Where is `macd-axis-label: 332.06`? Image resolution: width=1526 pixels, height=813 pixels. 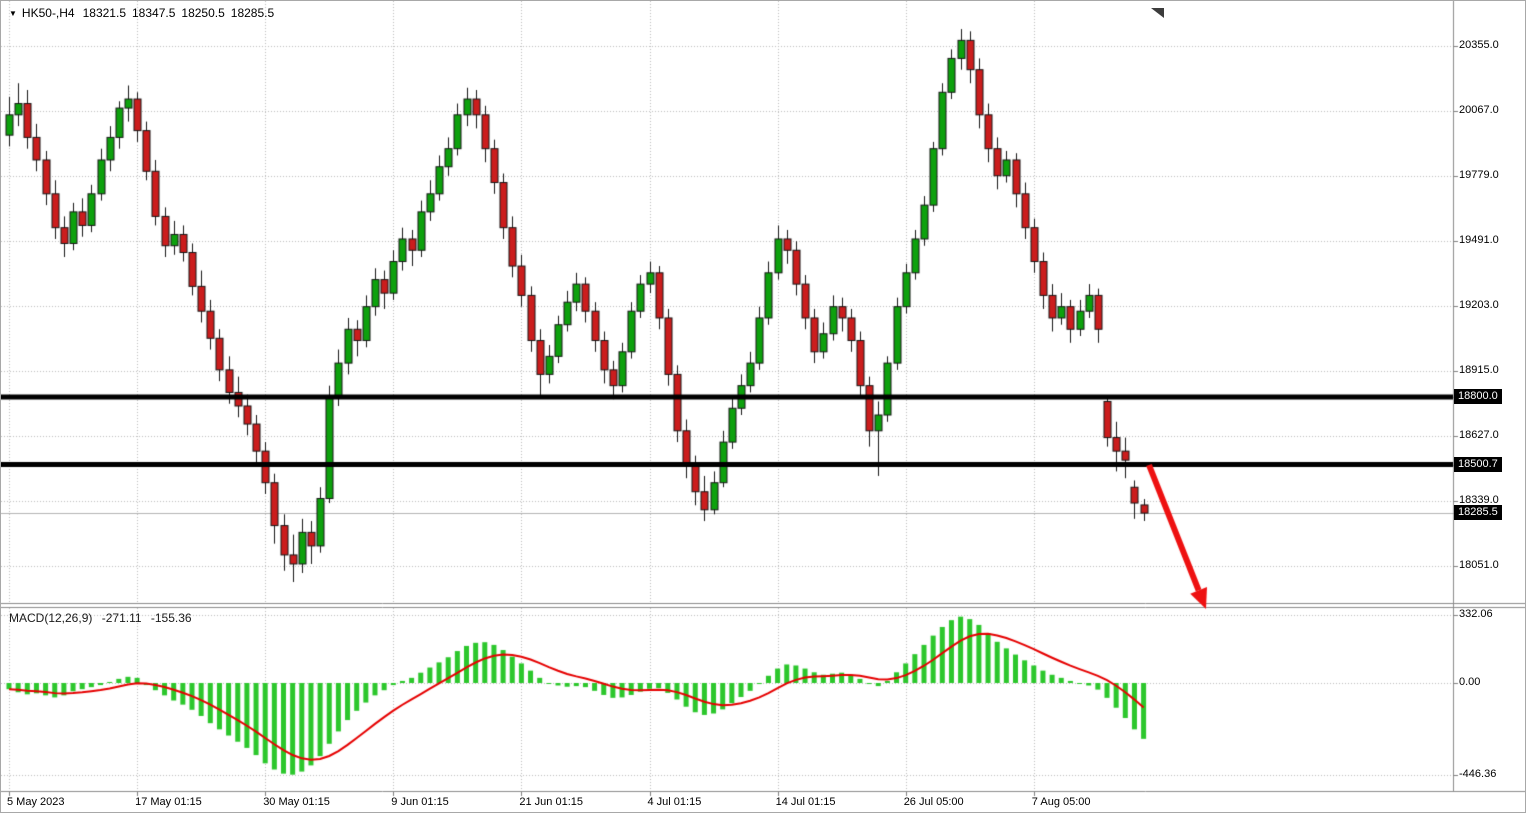
macd-axis-label: 332.06 is located at coordinates (1476, 613).